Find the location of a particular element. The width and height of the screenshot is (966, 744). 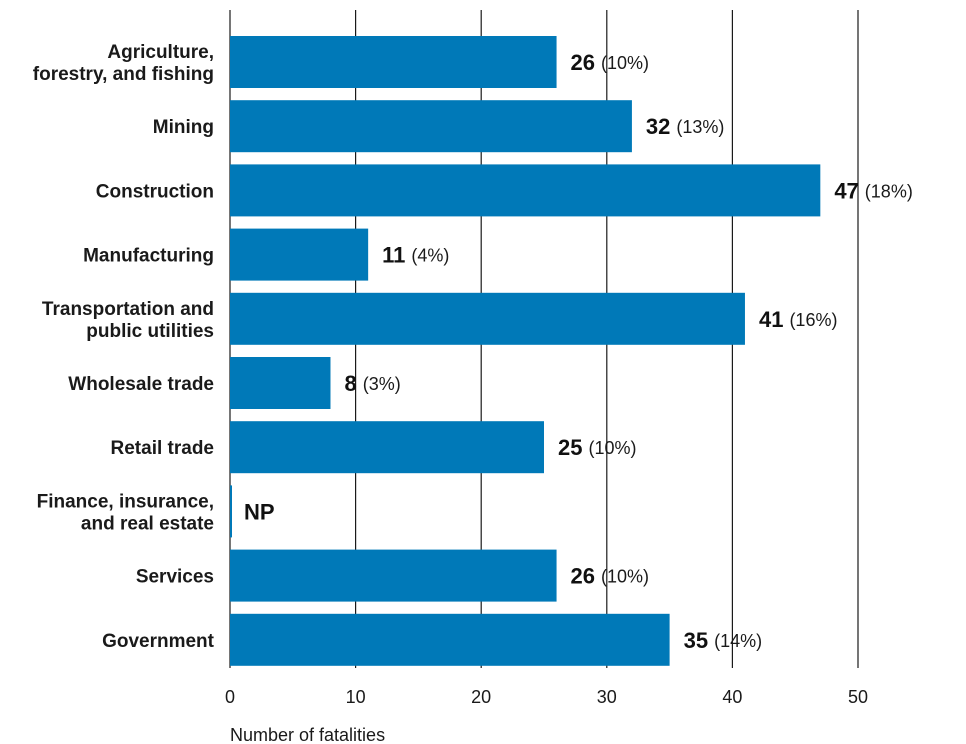

x-tick-label: 0 is located at coordinates (230, 697).